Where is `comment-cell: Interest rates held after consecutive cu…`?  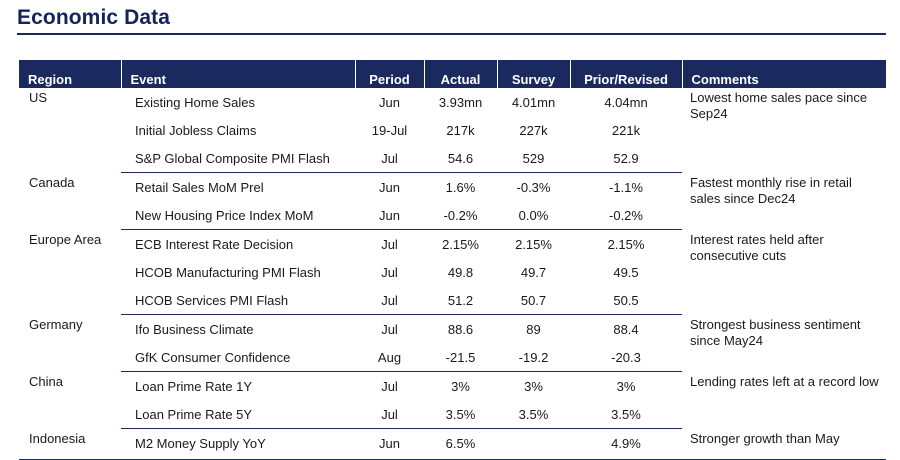 comment-cell: Interest rates held after consecutive cu… is located at coordinates (757, 247).